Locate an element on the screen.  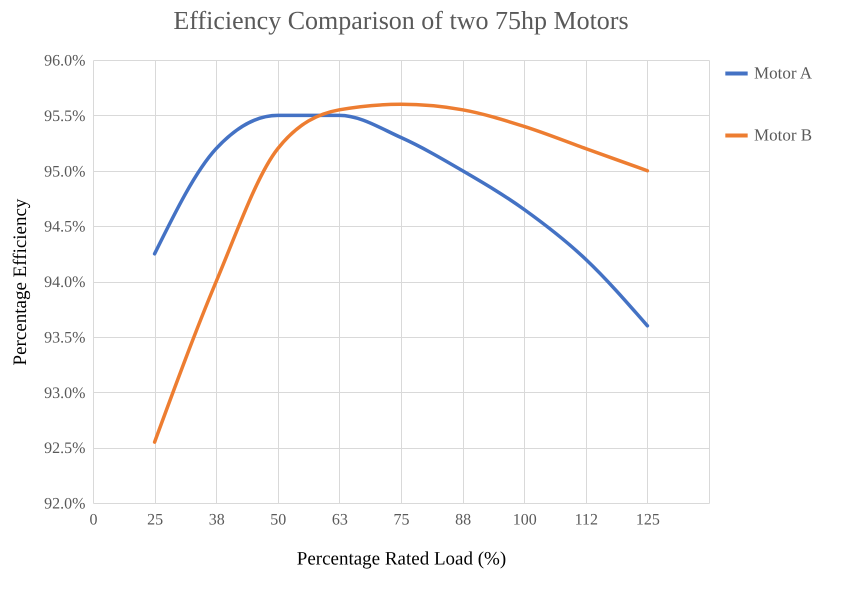
x-tick-label: 112 is located at coordinates (586, 520).